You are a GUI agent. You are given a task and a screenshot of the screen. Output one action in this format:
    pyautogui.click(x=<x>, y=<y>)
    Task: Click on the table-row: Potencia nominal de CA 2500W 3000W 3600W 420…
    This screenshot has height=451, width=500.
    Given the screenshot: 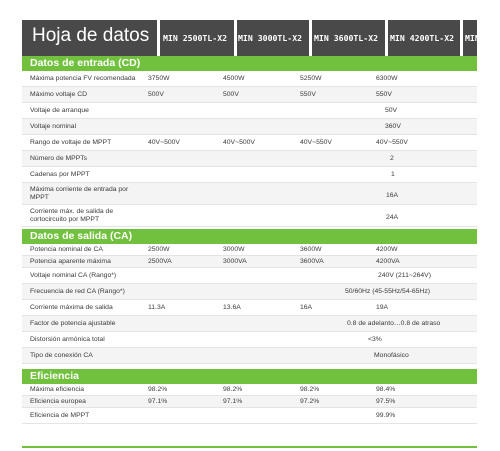 What is the action you would take?
    pyautogui.click(x=249, y=250)
    